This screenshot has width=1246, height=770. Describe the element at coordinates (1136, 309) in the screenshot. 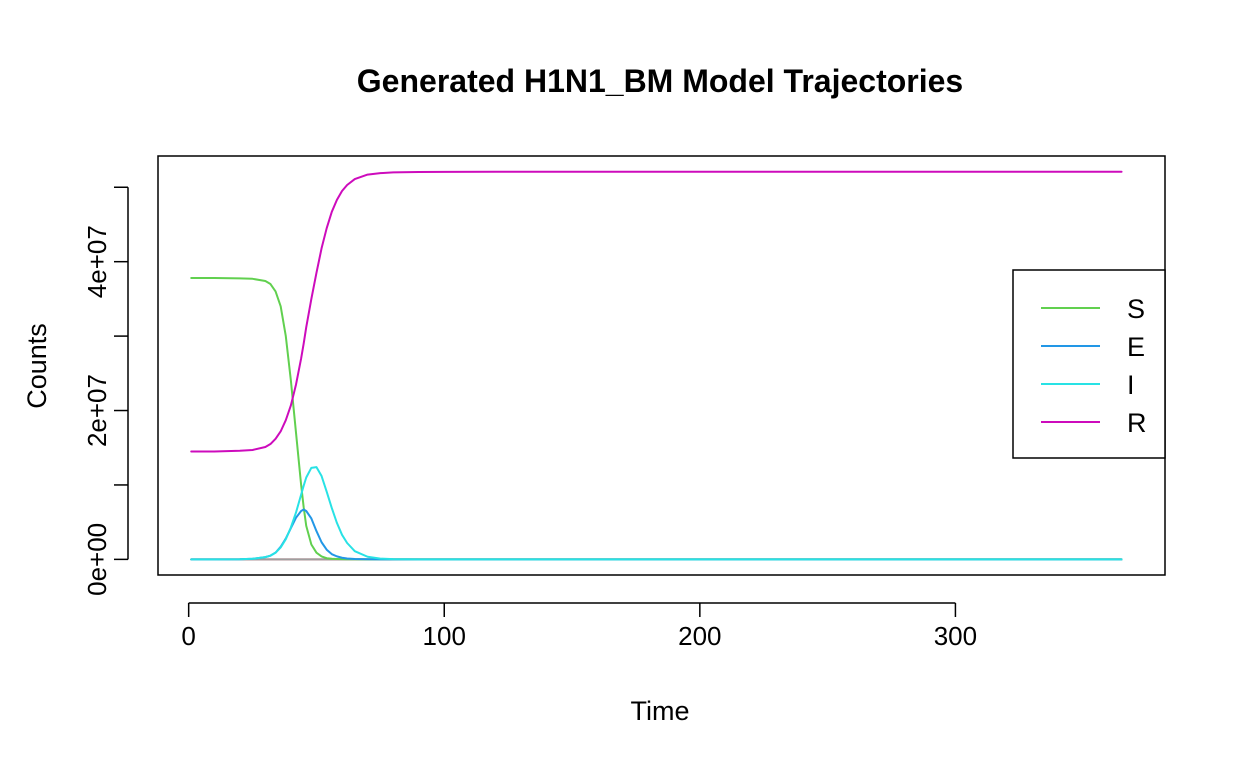

I see `legend-label-s: S` at that location.